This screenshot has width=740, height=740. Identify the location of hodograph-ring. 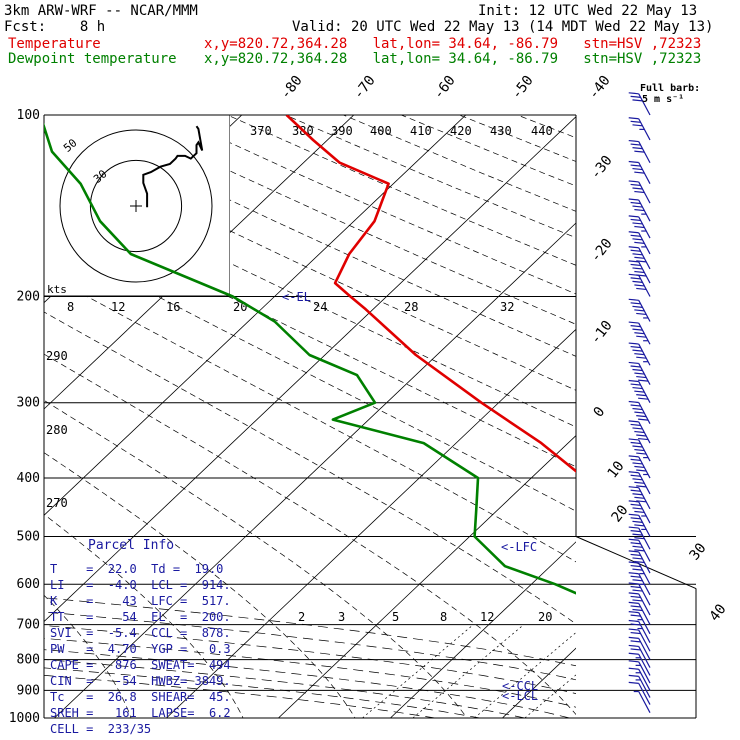
(136, 206).